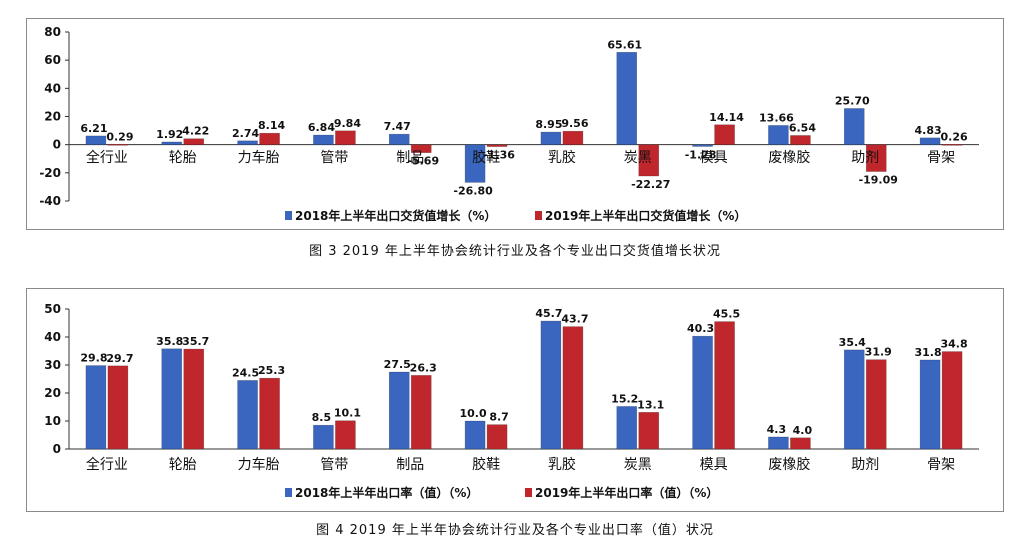 The width and height of the screenshot is (1030, 548). I want to click on data-label-2019: 43.7, so click(574, 319).